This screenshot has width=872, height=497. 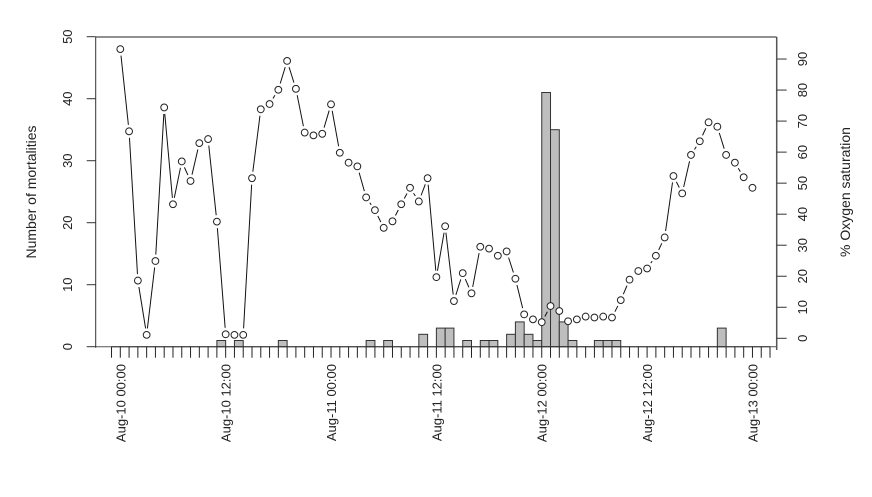 I want to click on right-tick-label: 80, so click(x=802, y=90).